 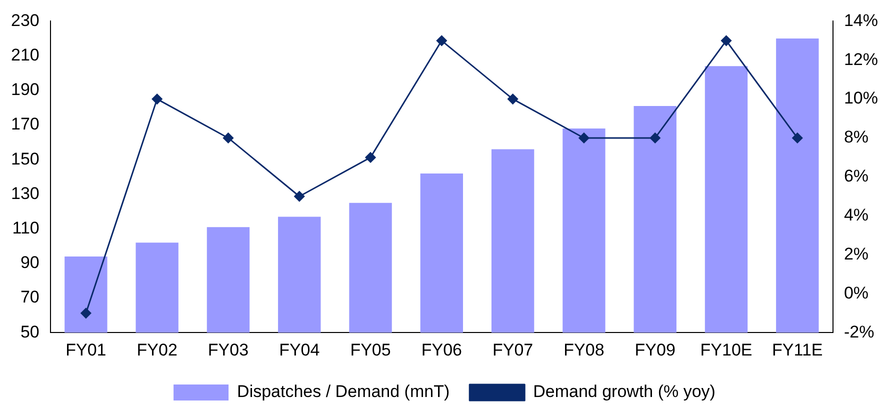 I want to click on y-tick-label: 190, so click(x=25, y=90).